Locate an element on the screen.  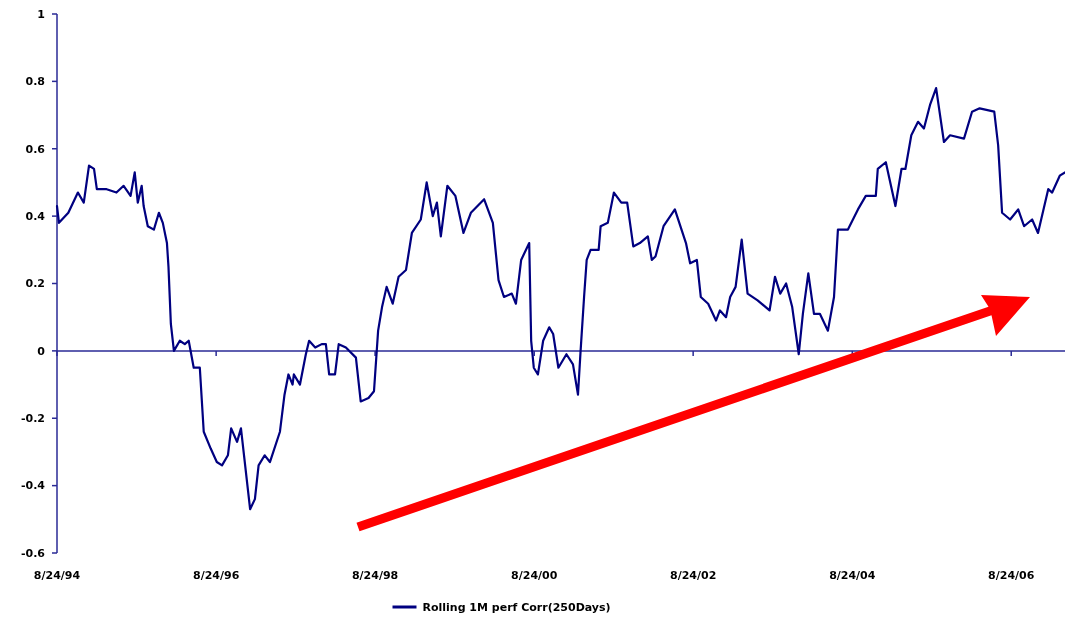
x-tick-label: 8/24/98 is located at coordinates (375, 575).